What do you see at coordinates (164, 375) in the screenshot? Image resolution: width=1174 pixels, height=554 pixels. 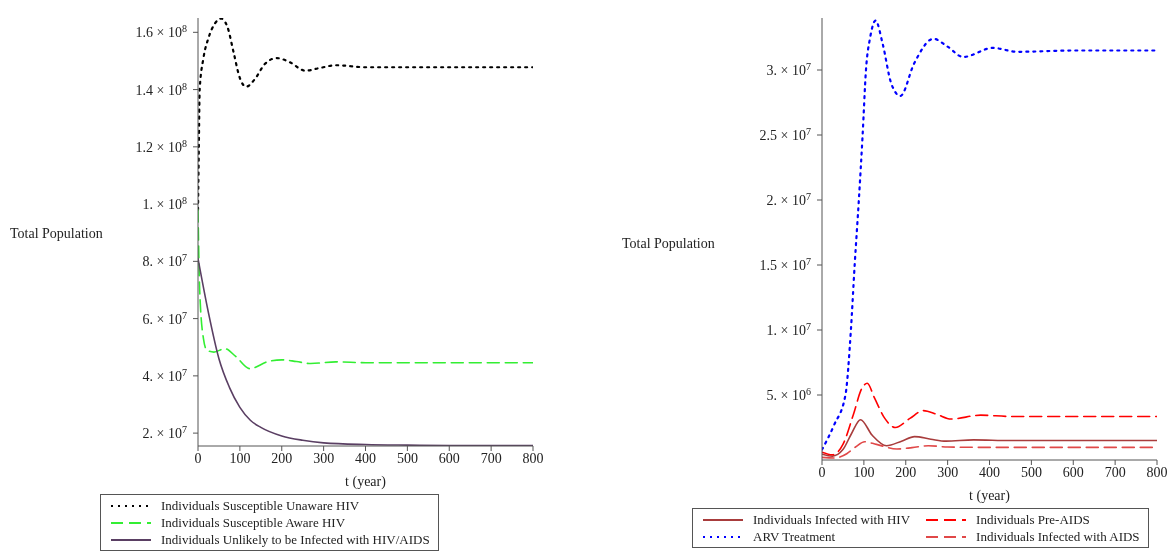 I see `y-tick-label: 4. × 10$^{7}$` at bounding box center [164, 375].